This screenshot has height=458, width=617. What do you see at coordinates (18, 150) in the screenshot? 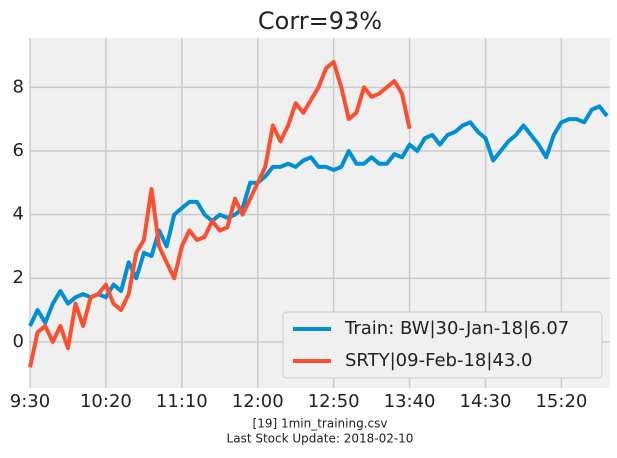
I see `y-tick-label: 6` at bounding box center [18, 150].